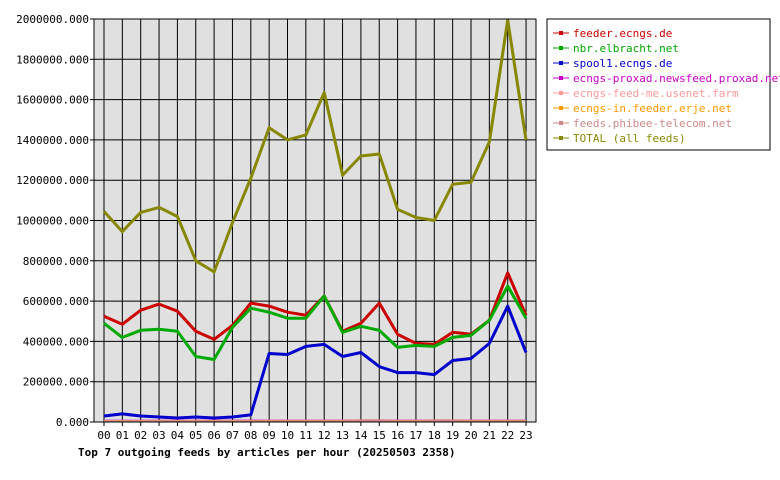  What do you see at coordinates (324, 435) in the screenshot?
I see `x-tick-label: 12` at bounding box center [324, 435].